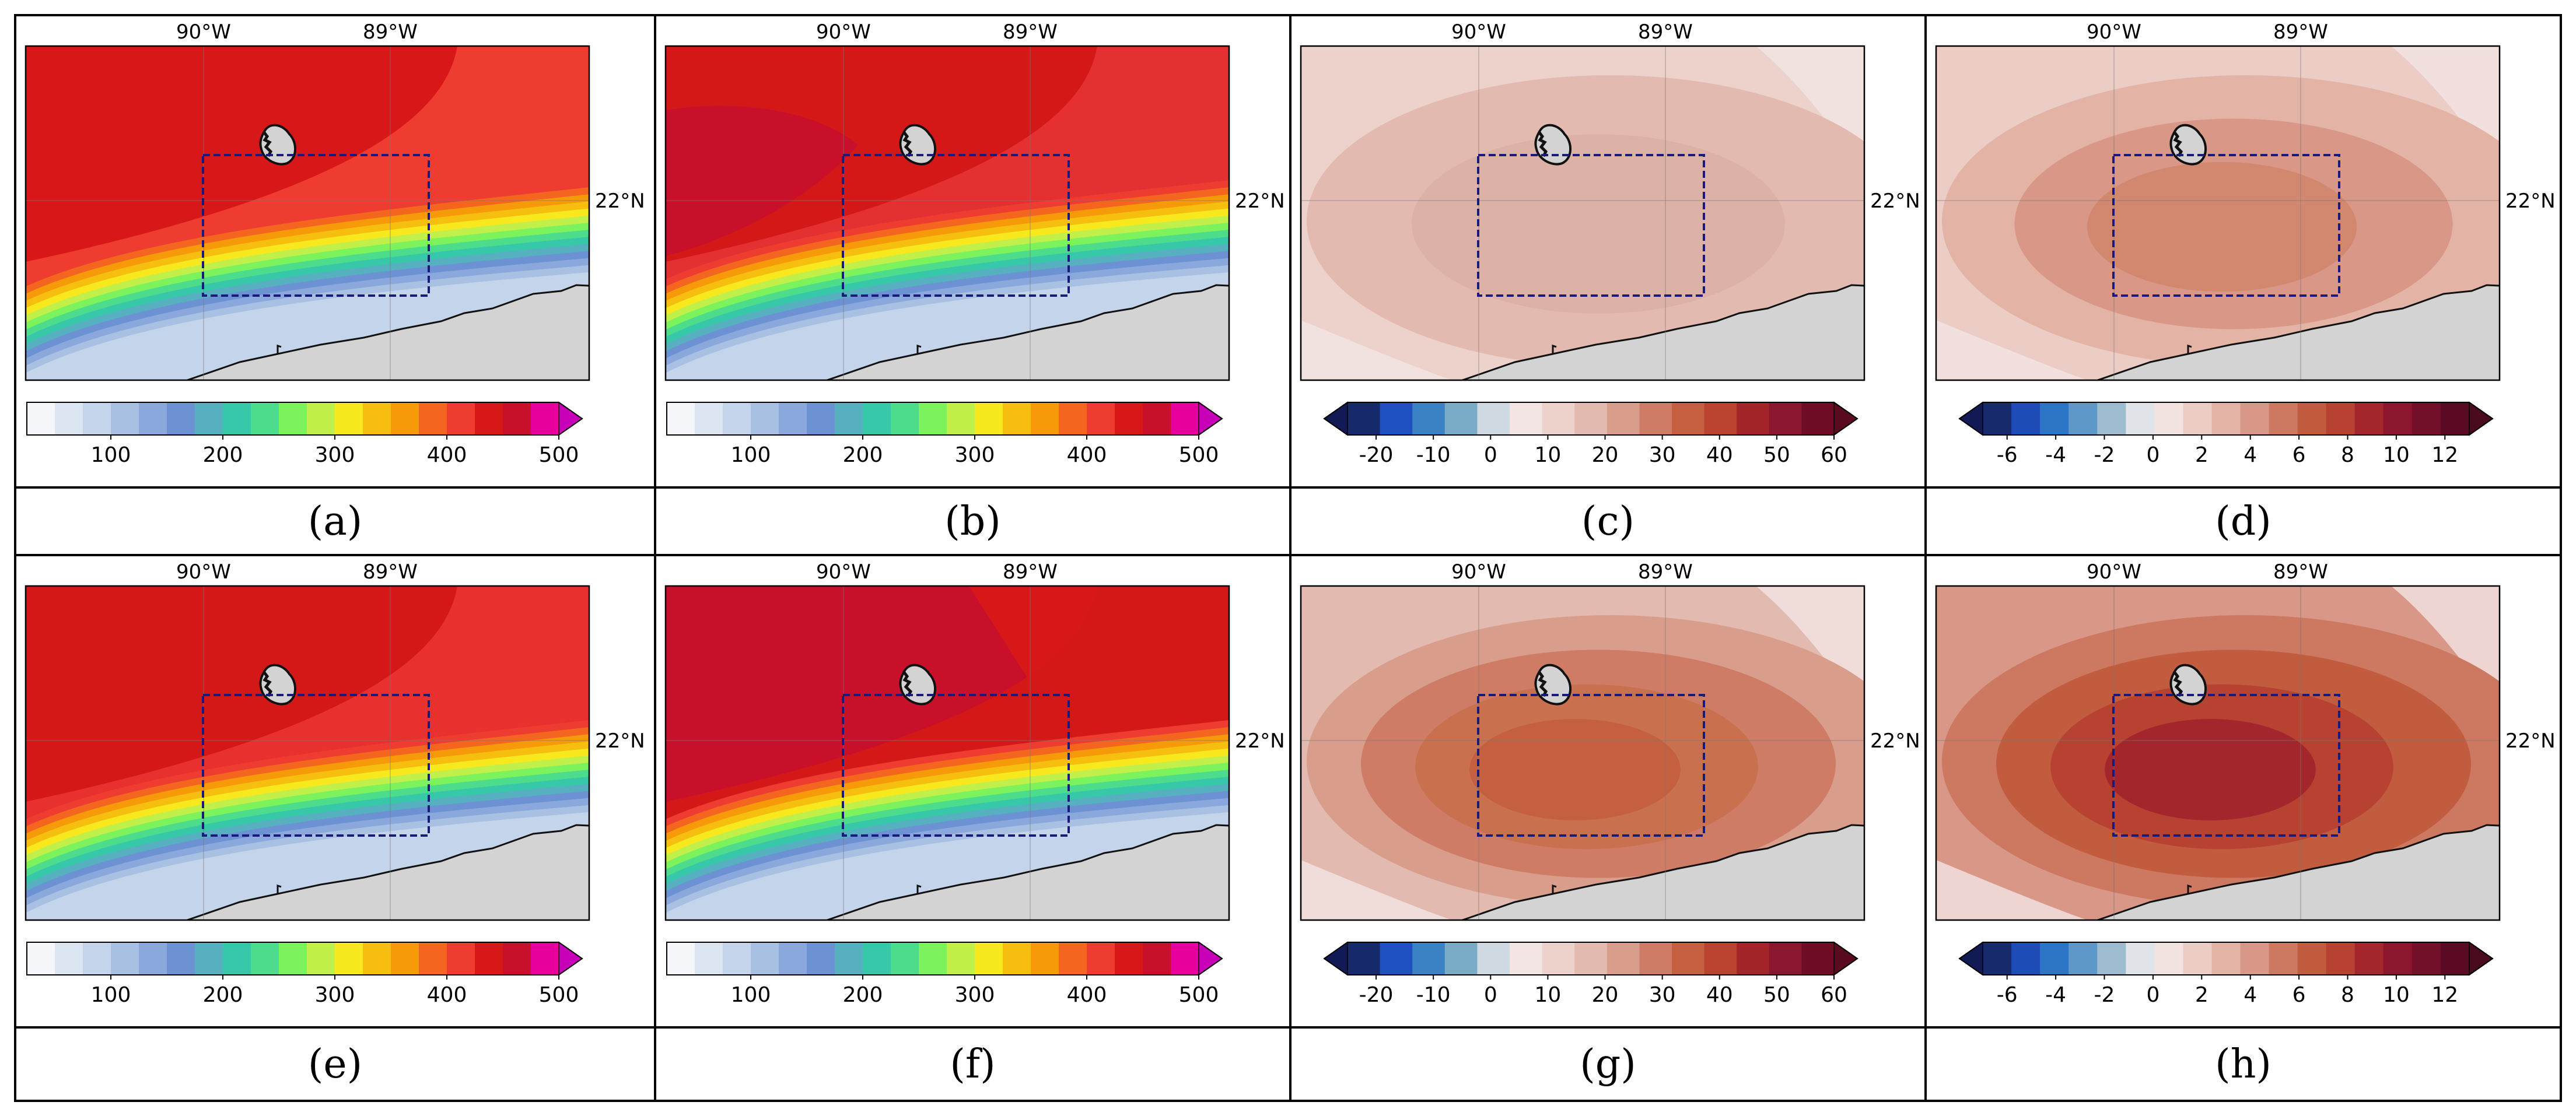 This screenshot has height=1116, width=2576. I want to click on colorbar-tick-label: -4, so click(2055, 995).